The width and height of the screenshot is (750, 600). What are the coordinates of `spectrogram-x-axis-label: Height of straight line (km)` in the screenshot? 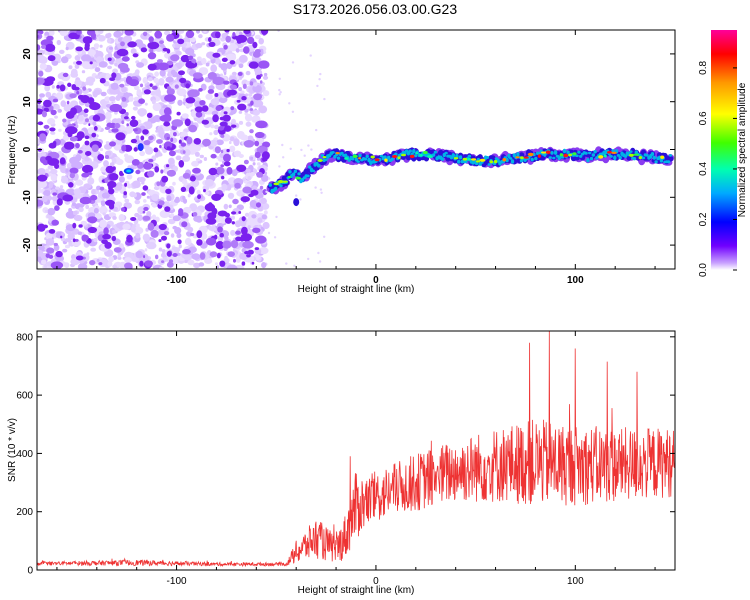 It's located at (356, 289).